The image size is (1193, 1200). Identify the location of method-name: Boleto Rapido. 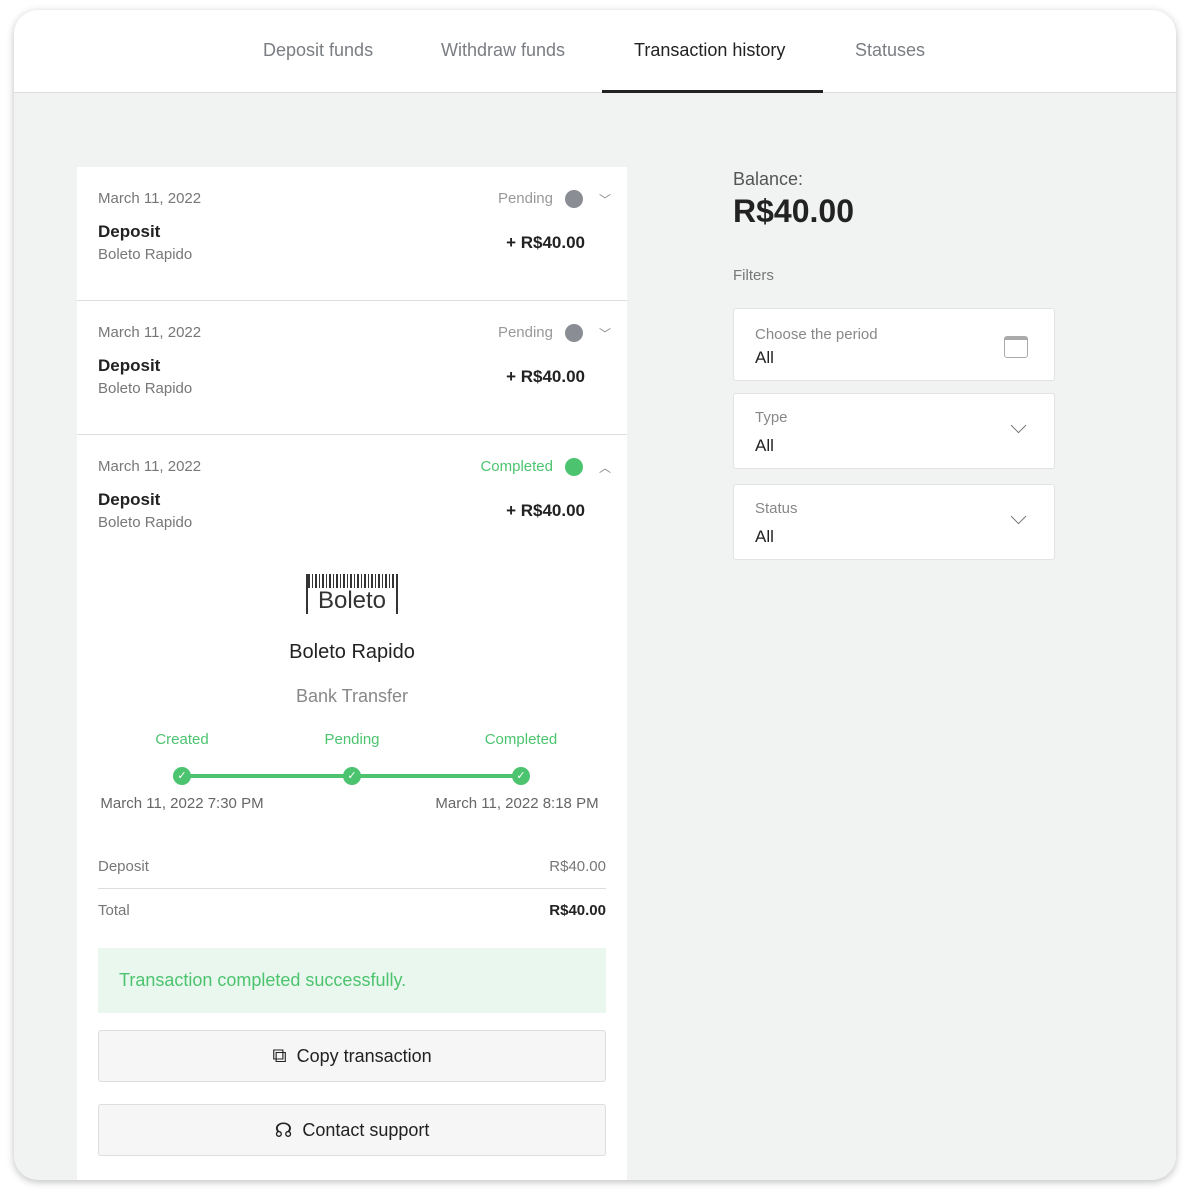
(352, 652).